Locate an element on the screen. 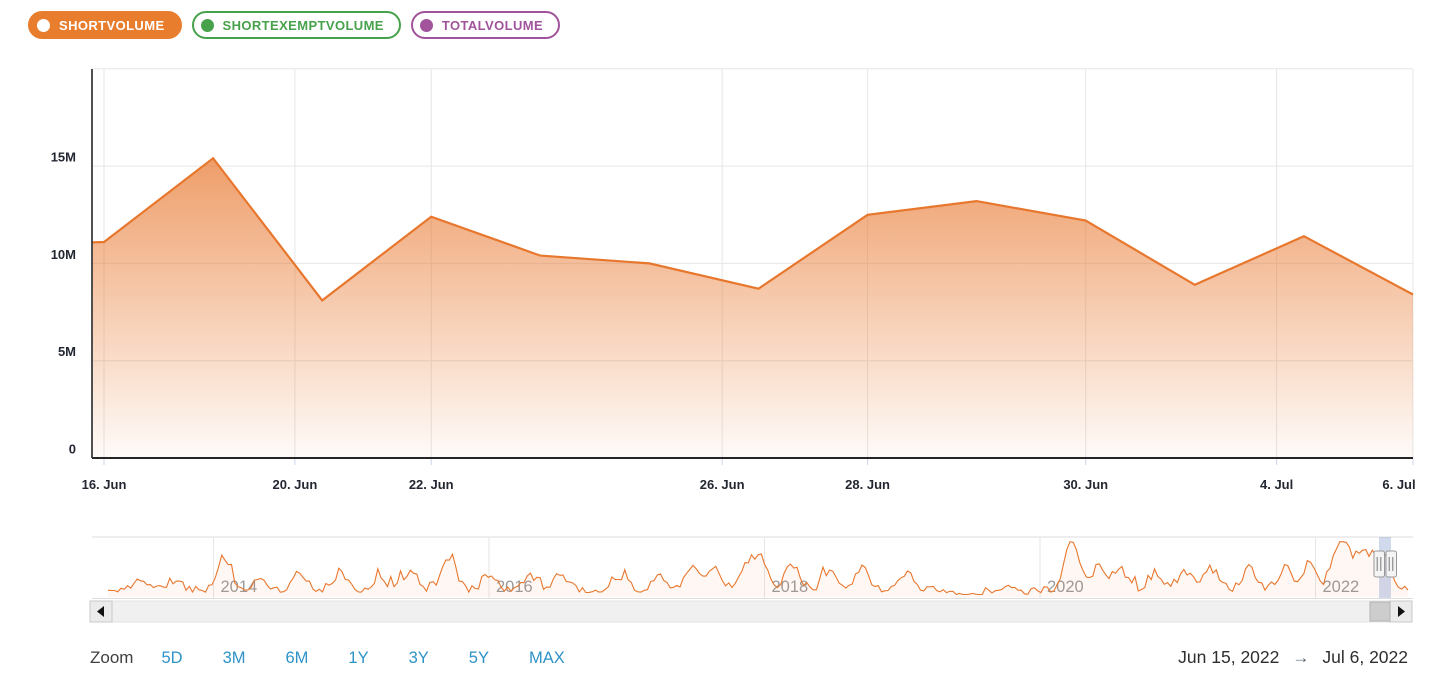 This screenshot has height=690, width=1456. legend-item-shortvolume: SHORTVOLUME is located at coordinates (105, 25).